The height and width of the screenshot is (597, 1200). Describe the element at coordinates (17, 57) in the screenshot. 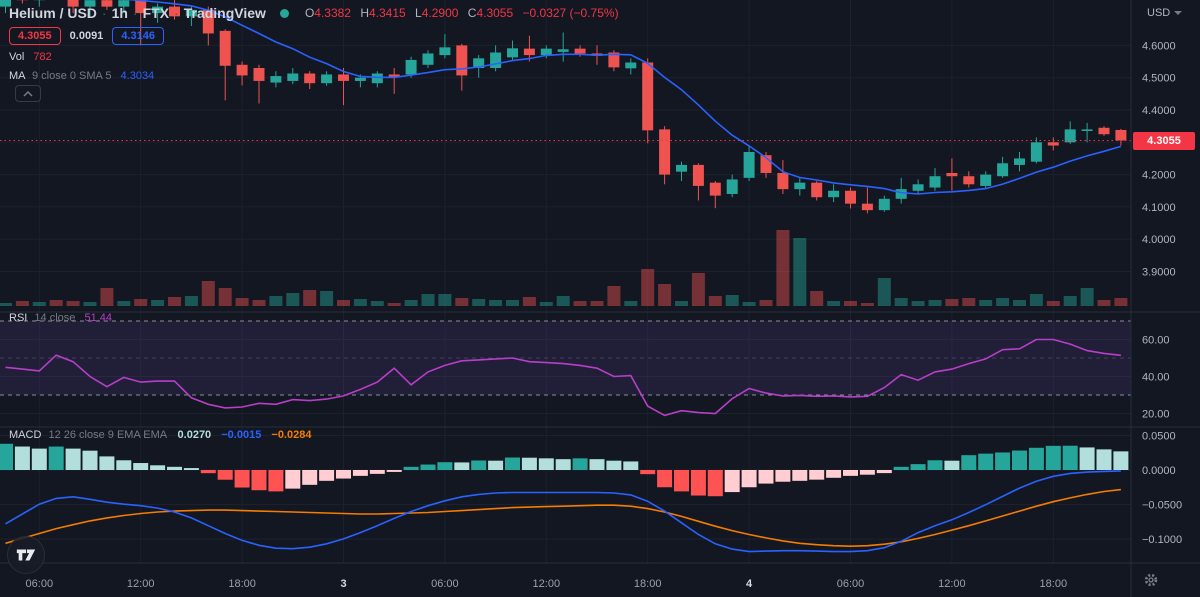

I see `volume-label: Vol` at that location.